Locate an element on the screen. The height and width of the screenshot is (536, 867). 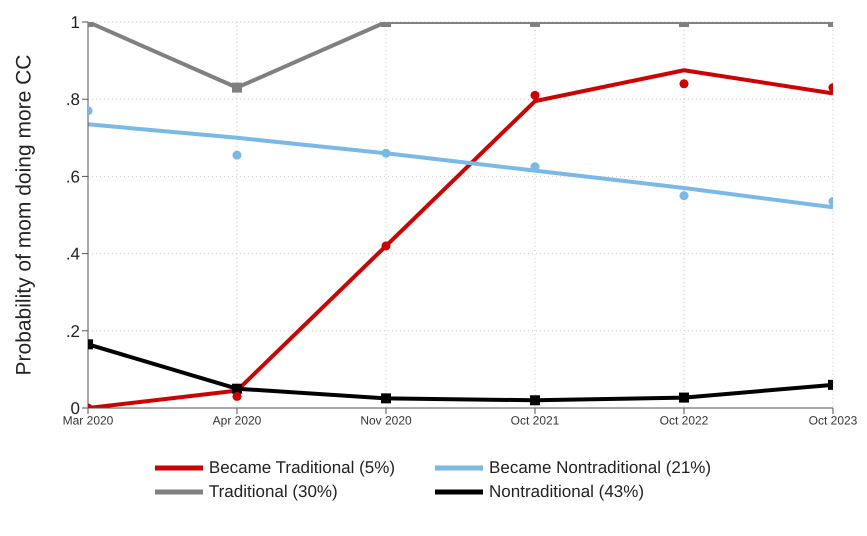
x-tick-label: Oct 2021 is located at coordinates (535, 421).